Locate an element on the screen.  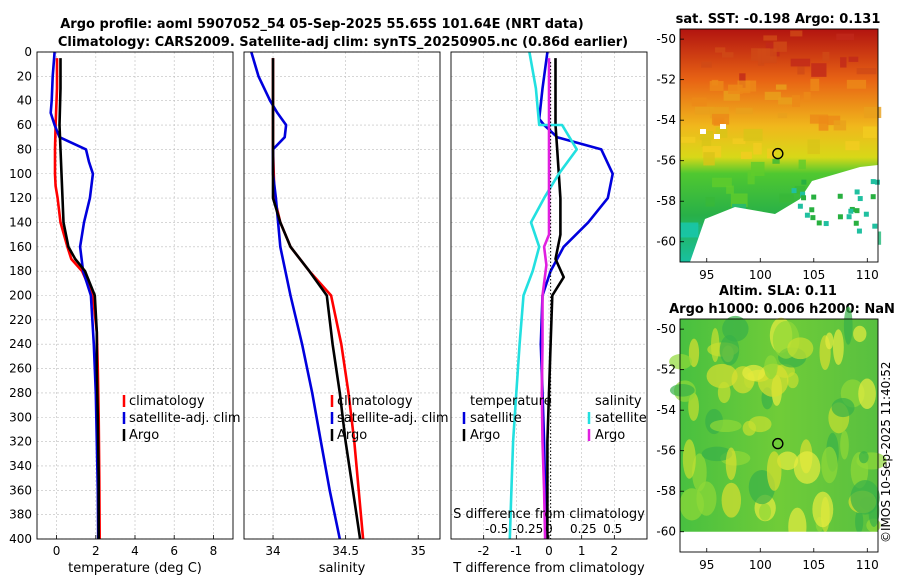
x-tick-label: 1 is located at coordinates (582, 551).